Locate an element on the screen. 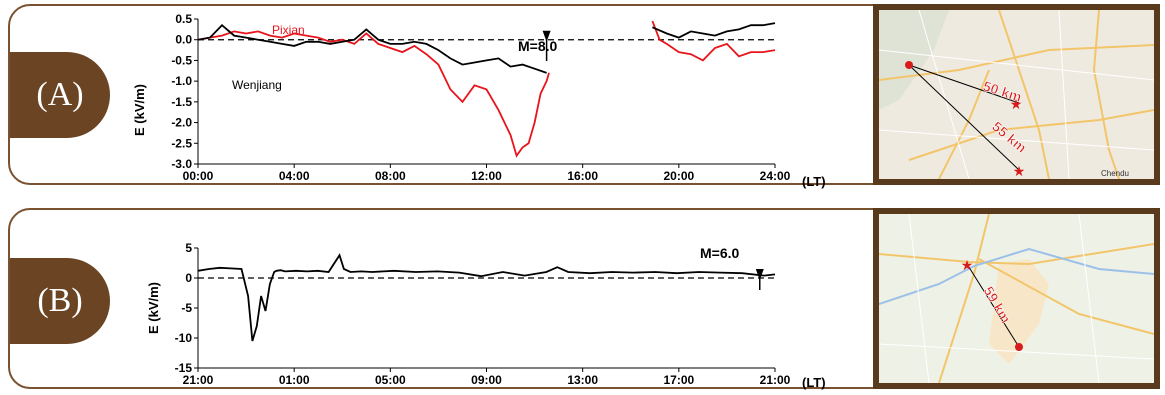  chart-a-x-tick-label: 24:00 is located at coordinates (775, 176).